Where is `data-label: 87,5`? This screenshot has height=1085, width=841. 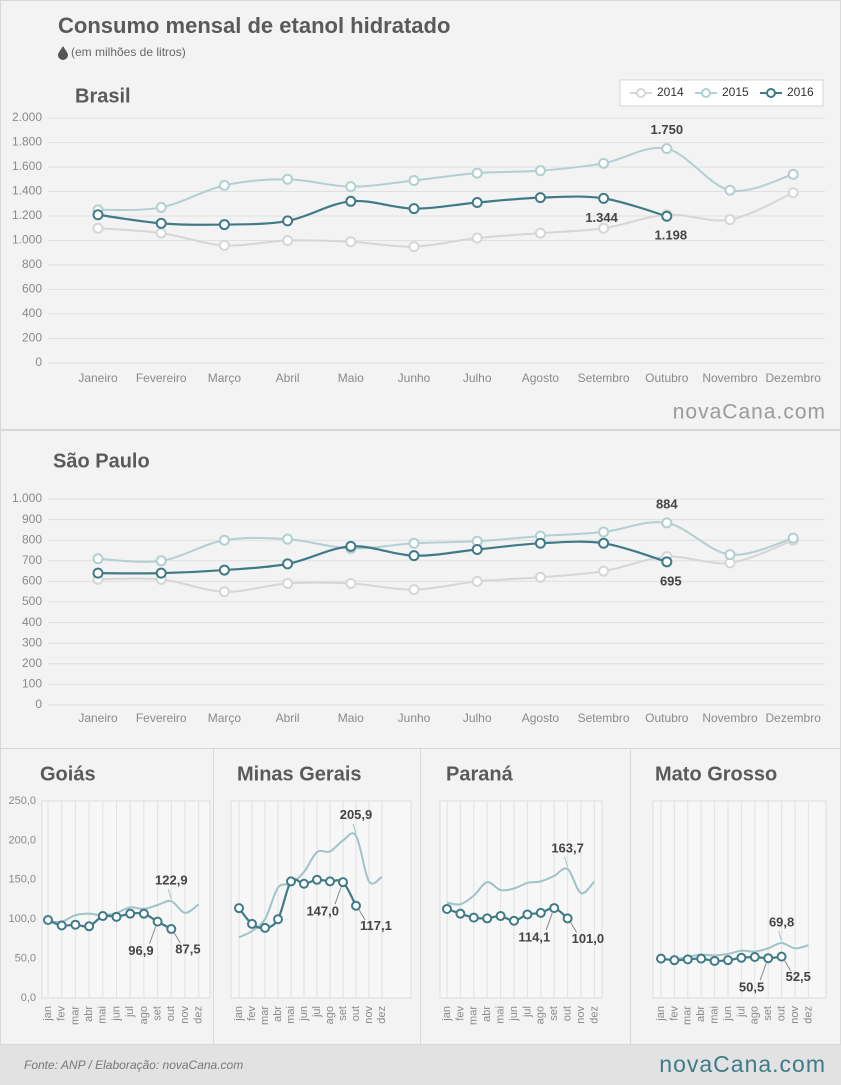
data-label: 87,5 is located at coordinates (187, 948).